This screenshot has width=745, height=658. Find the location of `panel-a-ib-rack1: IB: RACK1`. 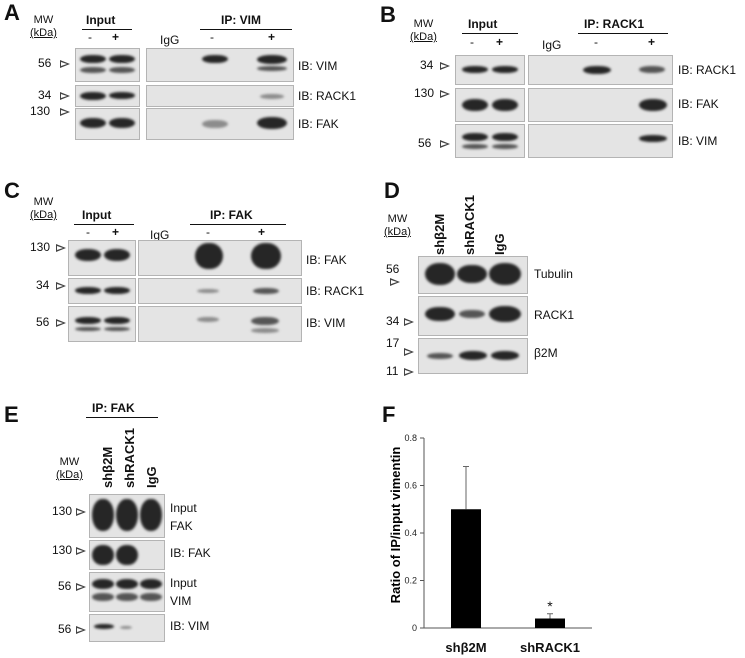

panel-a-ib-rack1: IB: RACK1 is located at coordinates (327, 96).